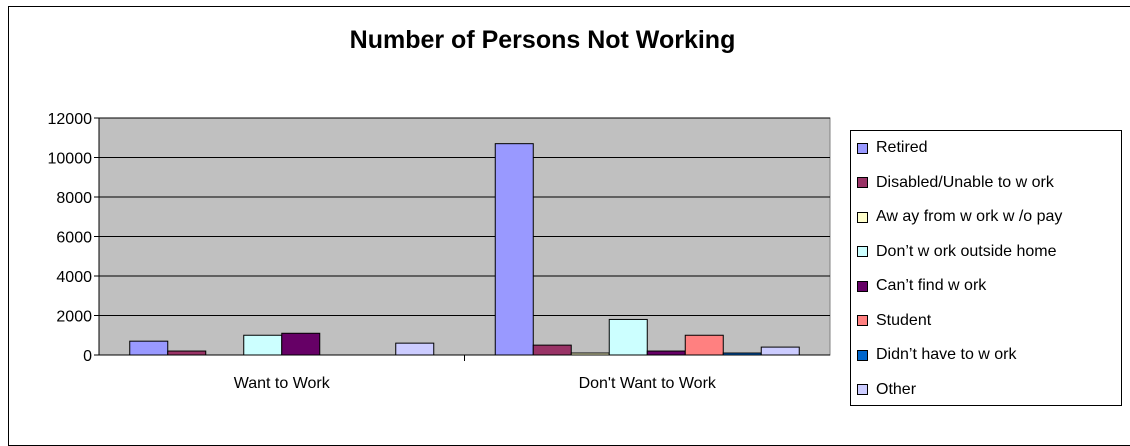 This screenshot has width=1130, height=446. Describe the element at coordinates (74, 198) in the screenshot. I see `y-tick-label: 8000` at that location.